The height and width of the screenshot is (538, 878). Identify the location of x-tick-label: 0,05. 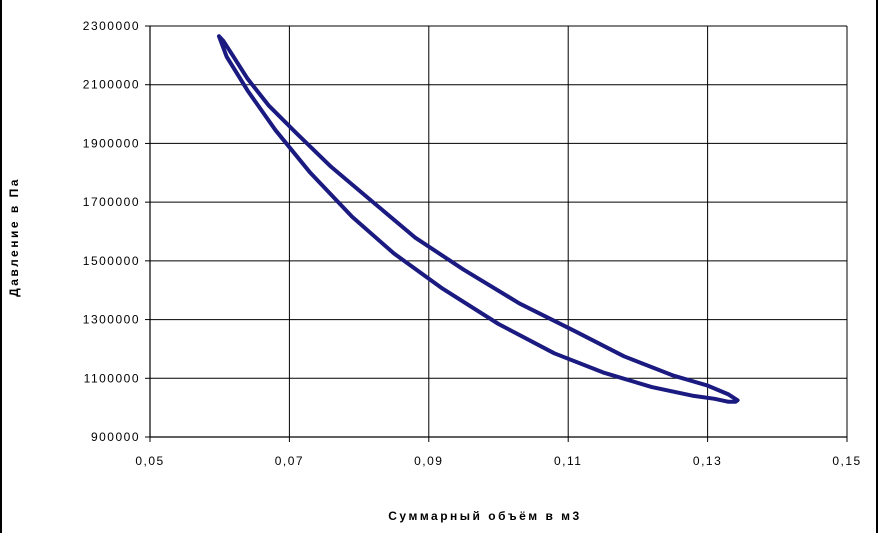
(149, 461).